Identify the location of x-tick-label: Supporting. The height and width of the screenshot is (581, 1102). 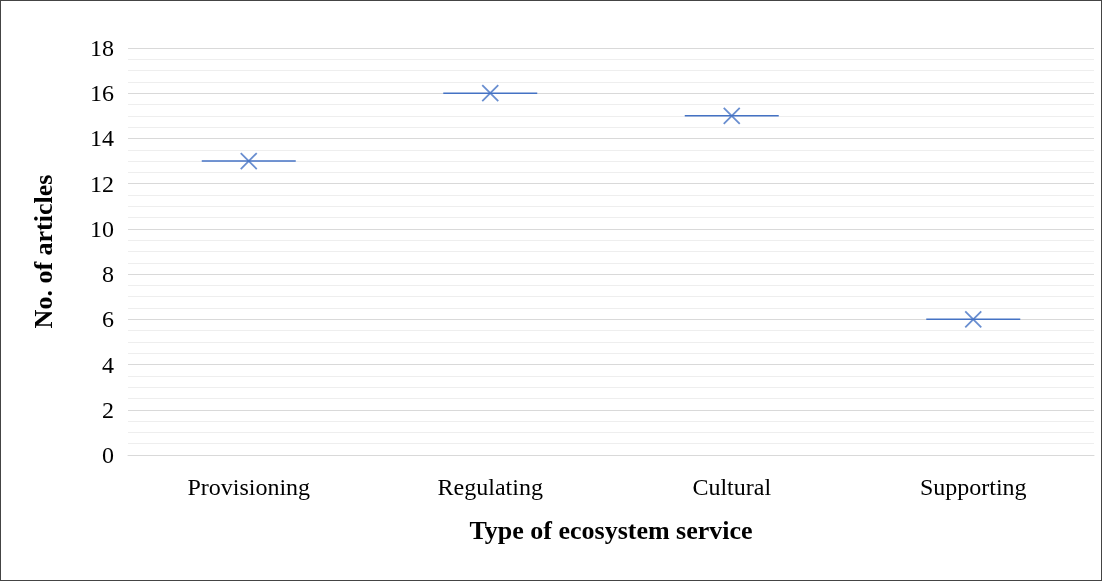
(973, 487).